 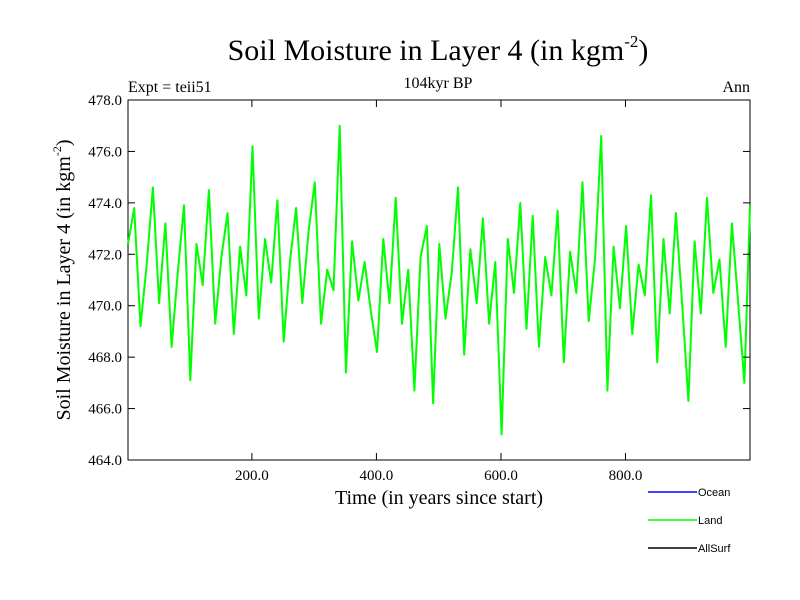 I want to click on y-axis-label: Soil Moisture in Layer 4 (in kgm-2), so click(x=62, y=279).